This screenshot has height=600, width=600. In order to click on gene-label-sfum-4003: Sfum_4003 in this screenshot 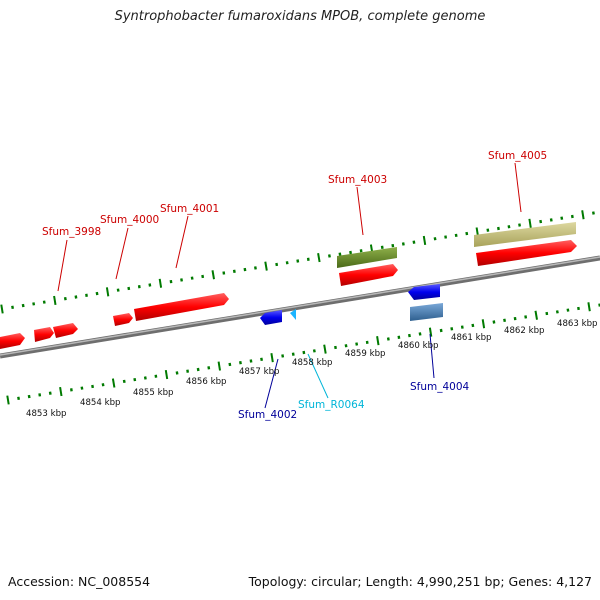, I will do `click(357, 180)`.